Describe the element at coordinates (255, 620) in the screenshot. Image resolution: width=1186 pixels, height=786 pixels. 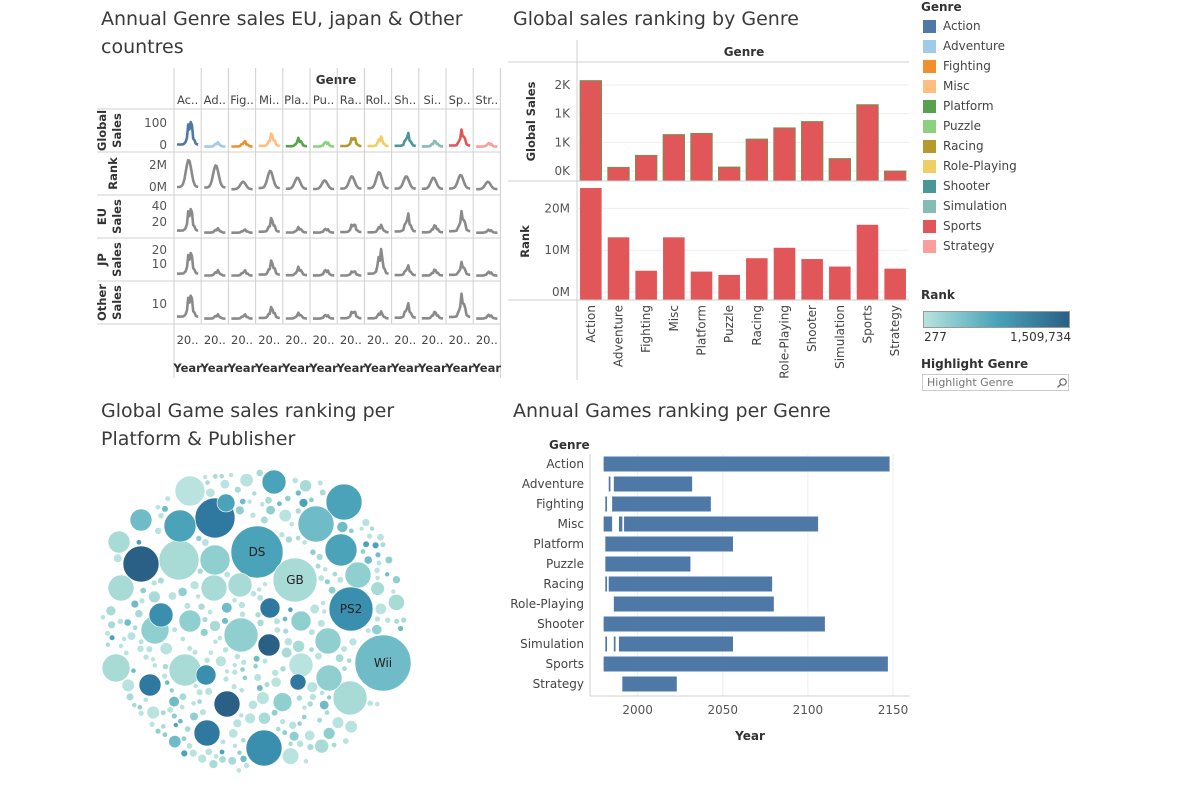
I see `platform-publisher-bubble-chart: DS GB PS2 Wii` at that location.